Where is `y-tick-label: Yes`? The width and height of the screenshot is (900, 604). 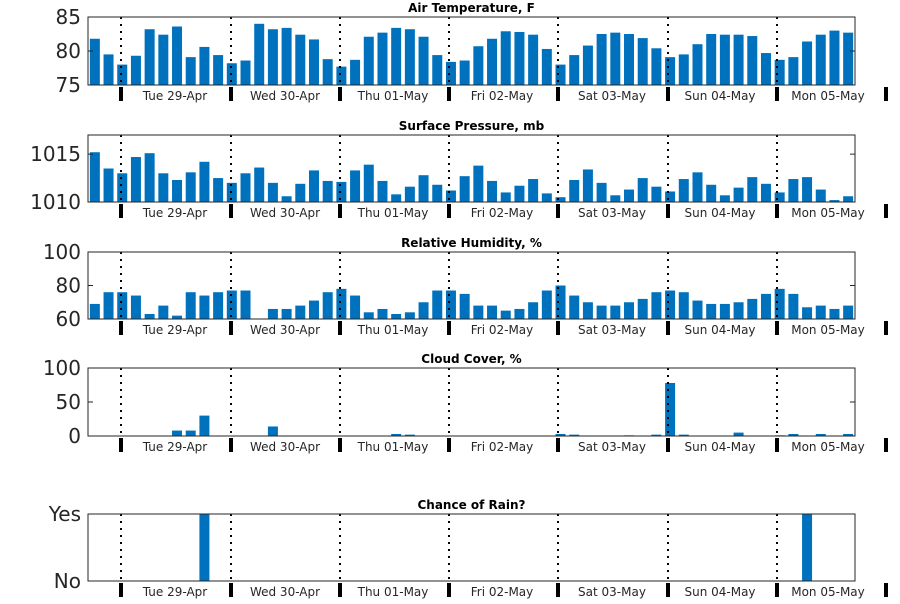
y-tick-label: Yes is located at coordinates (64, 514).